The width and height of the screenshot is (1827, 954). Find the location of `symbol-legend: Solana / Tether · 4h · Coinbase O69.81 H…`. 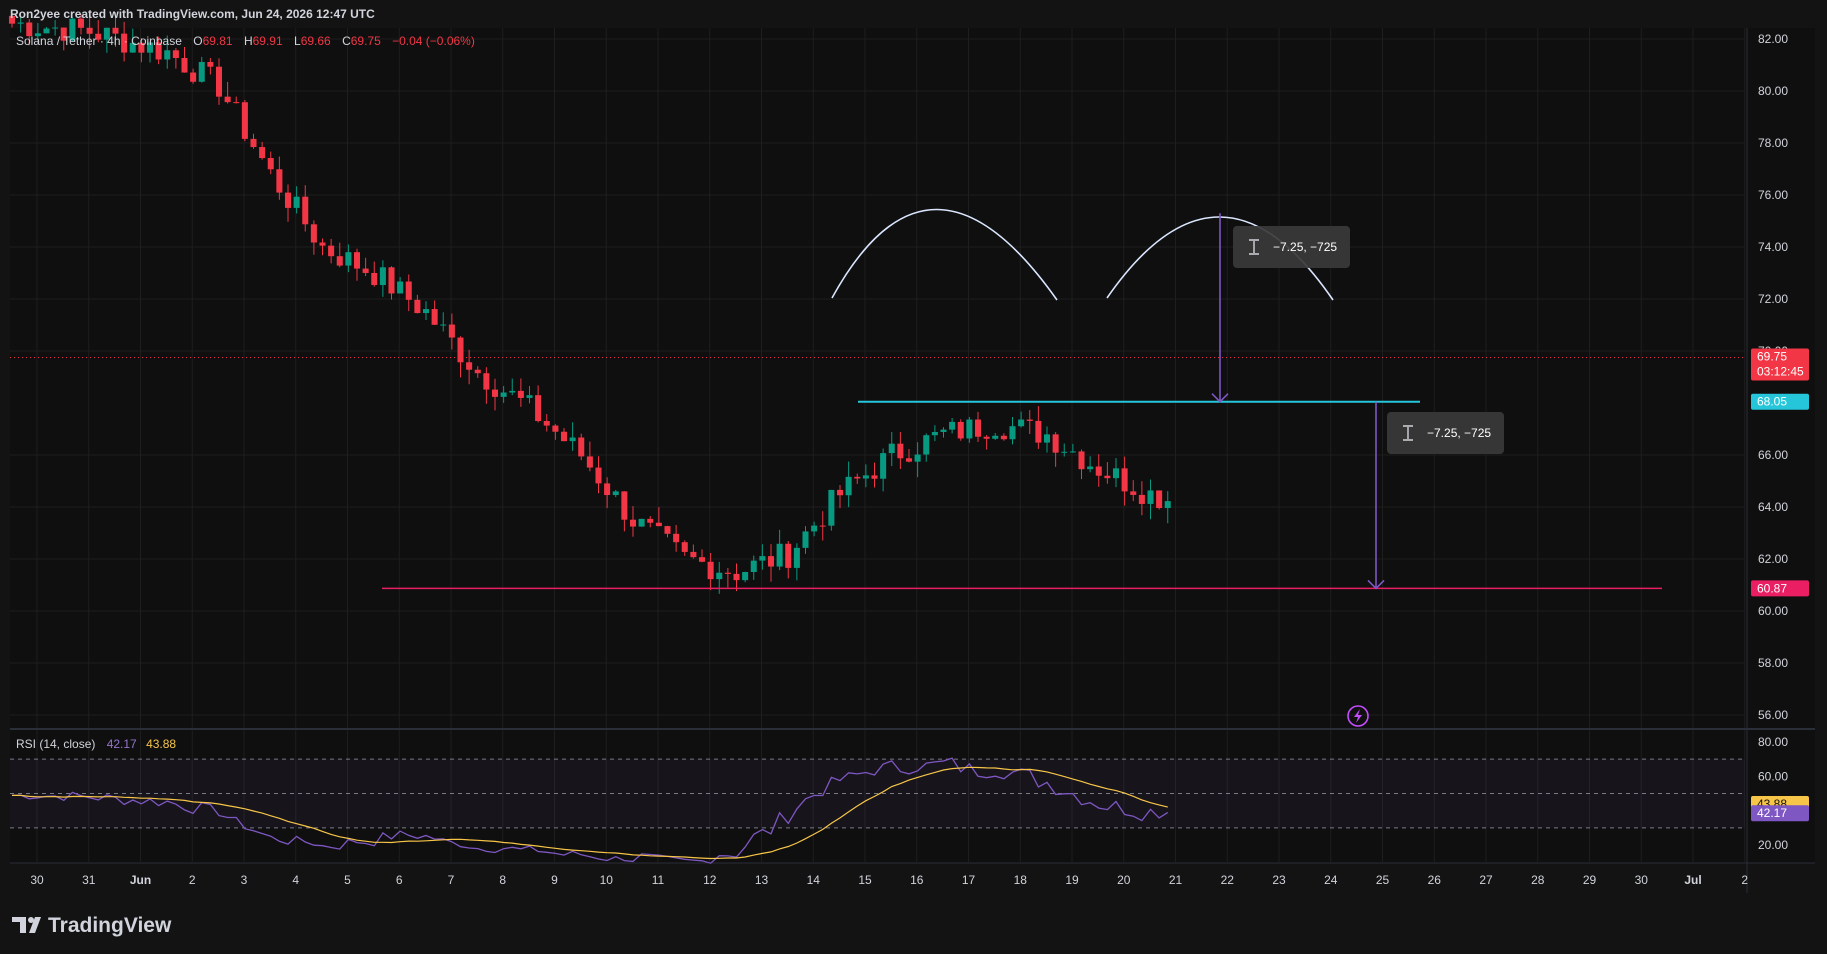

symbol-legend: Solana / Tether · 4h · Coinbase O69.81 H… is located at coordinates (245, 41).